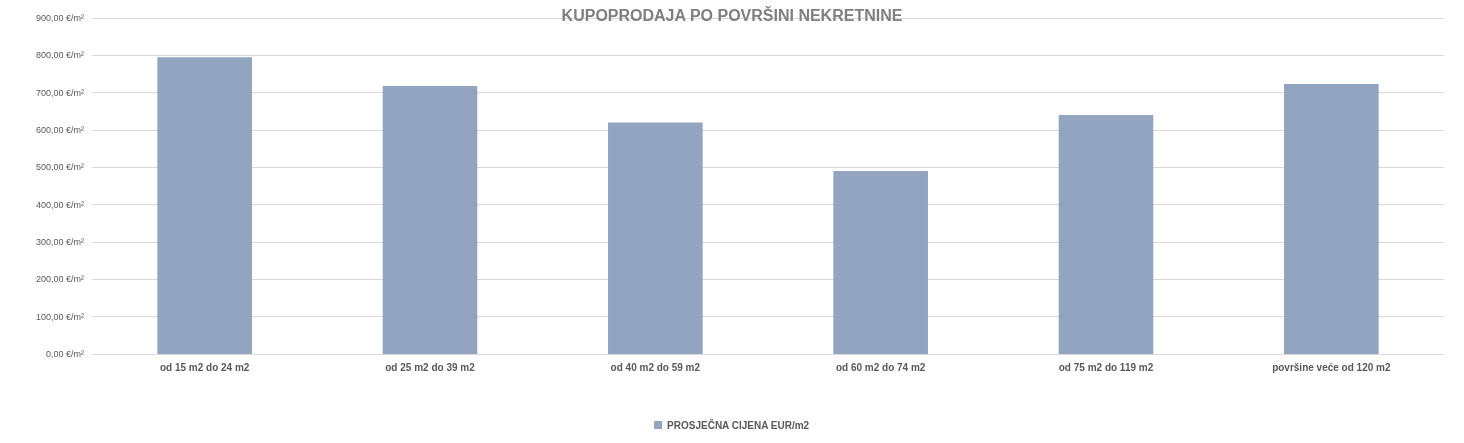 The image size is (1464, 443). Describe the element at coordinates (59, 204) in the screenshot. I see `y-tick-label: 400,00 €/m²` at that location.